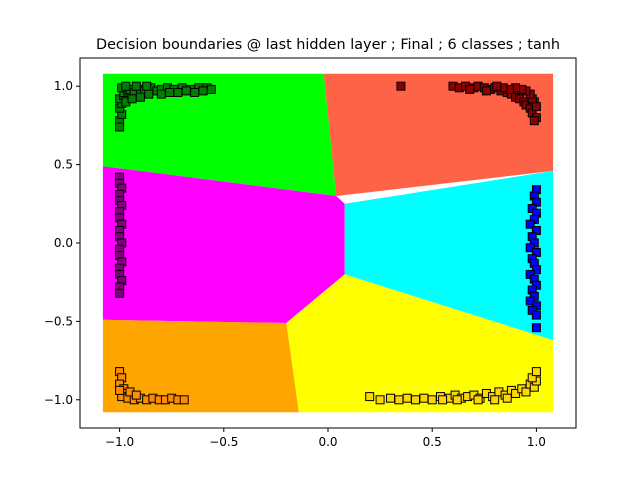  What do you see at coordinates (432, 442) in the screenshot?
I see `x-tick-label: 0.5` at bounding box center [432, 442].